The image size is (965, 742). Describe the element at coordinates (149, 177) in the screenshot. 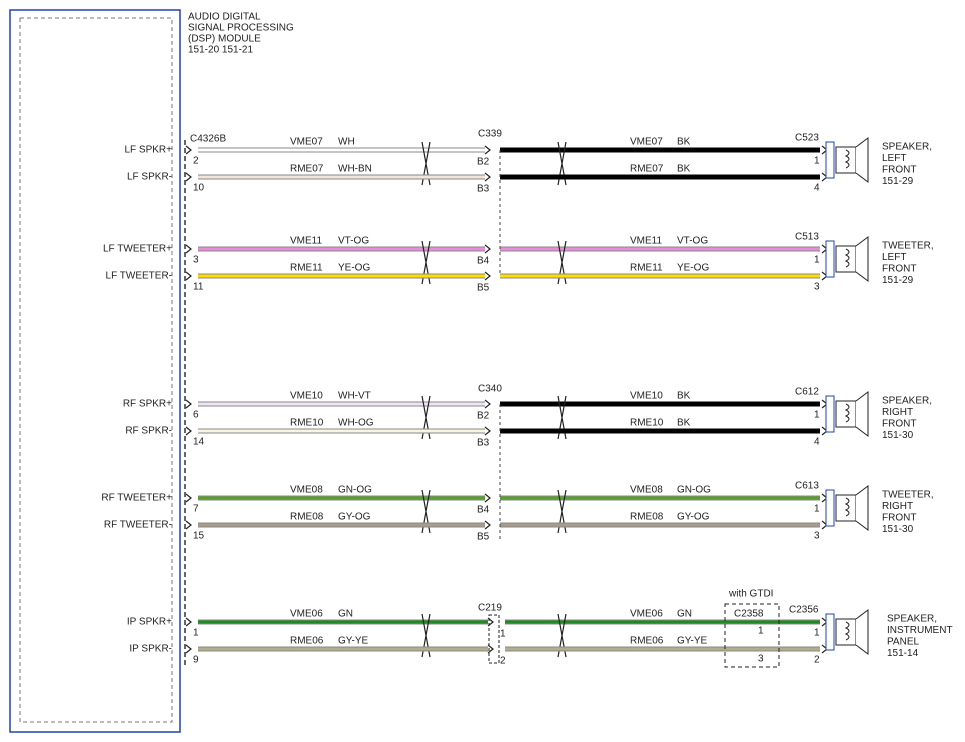

I see `pin-label: LF SPKR-` at that location.